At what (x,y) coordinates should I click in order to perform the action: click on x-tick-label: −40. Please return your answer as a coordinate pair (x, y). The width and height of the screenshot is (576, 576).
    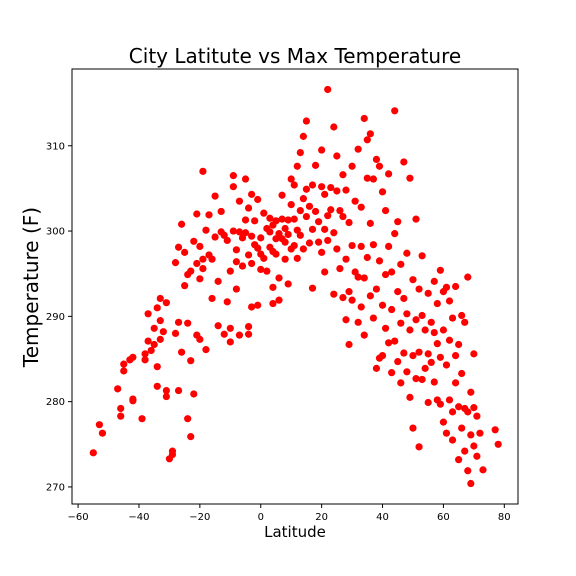
    Looking at the image, I should click on (138, 517).